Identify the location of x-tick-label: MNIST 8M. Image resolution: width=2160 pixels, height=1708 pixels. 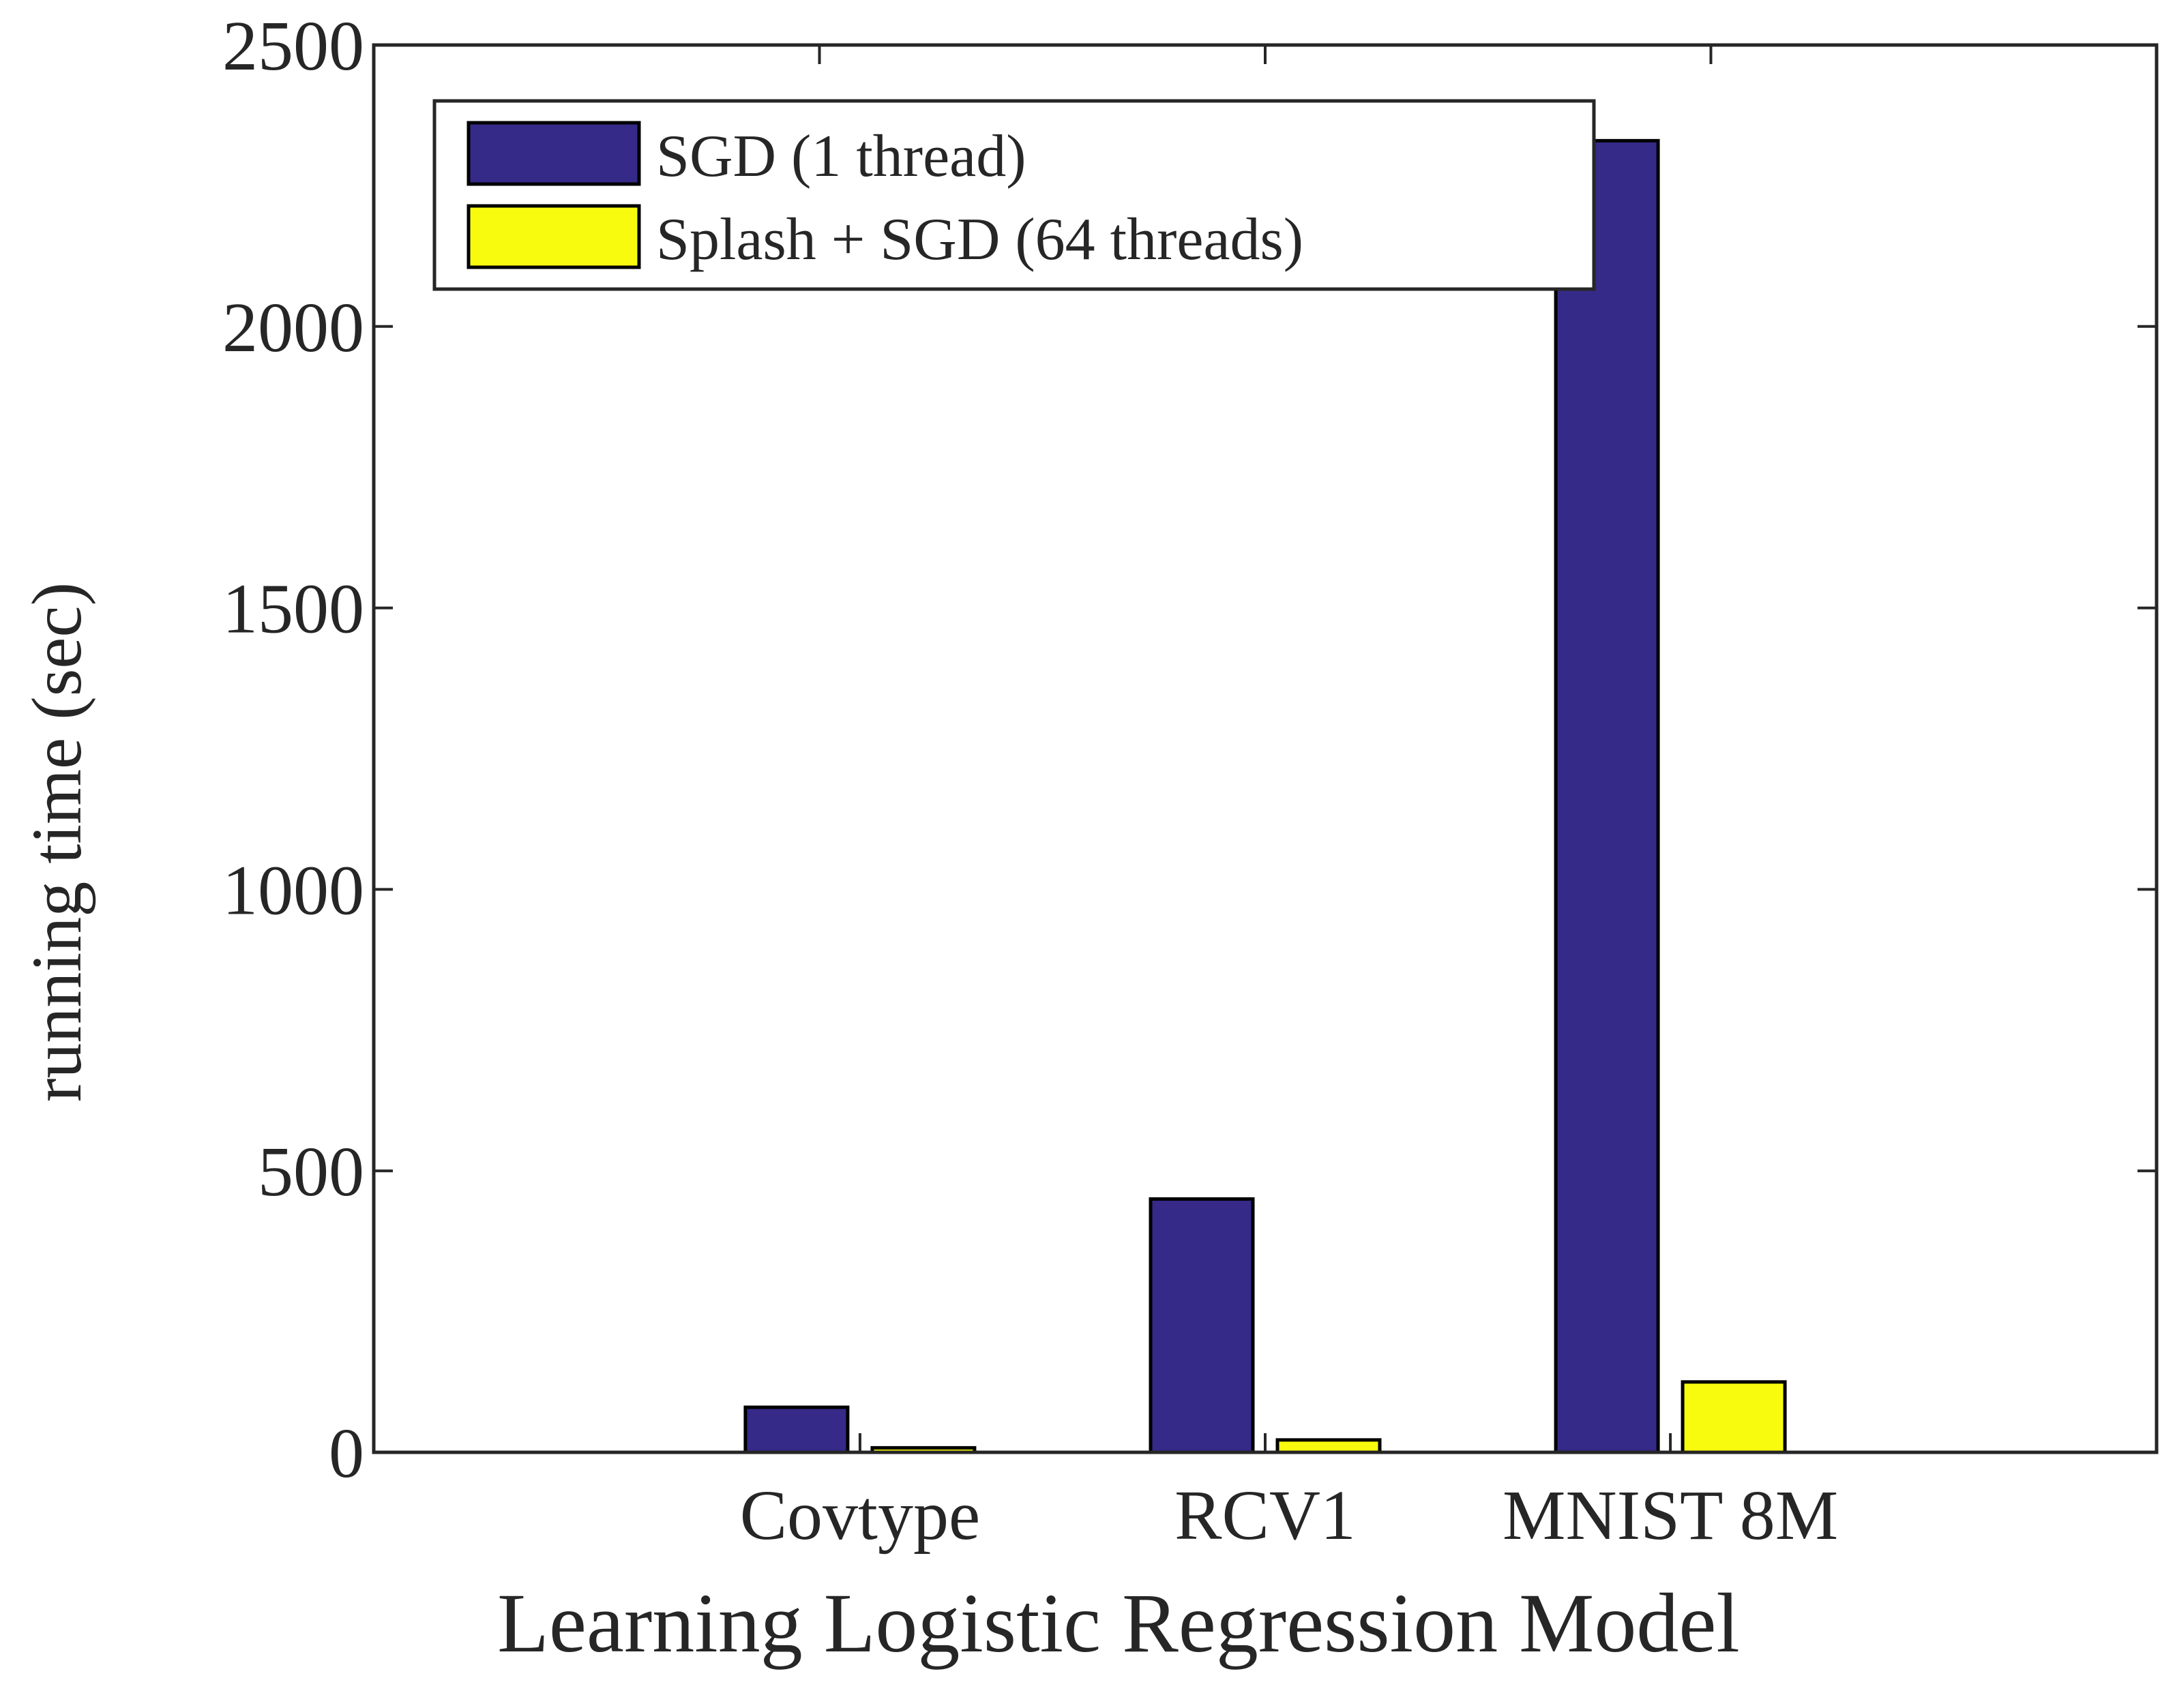
(1670, 1515).